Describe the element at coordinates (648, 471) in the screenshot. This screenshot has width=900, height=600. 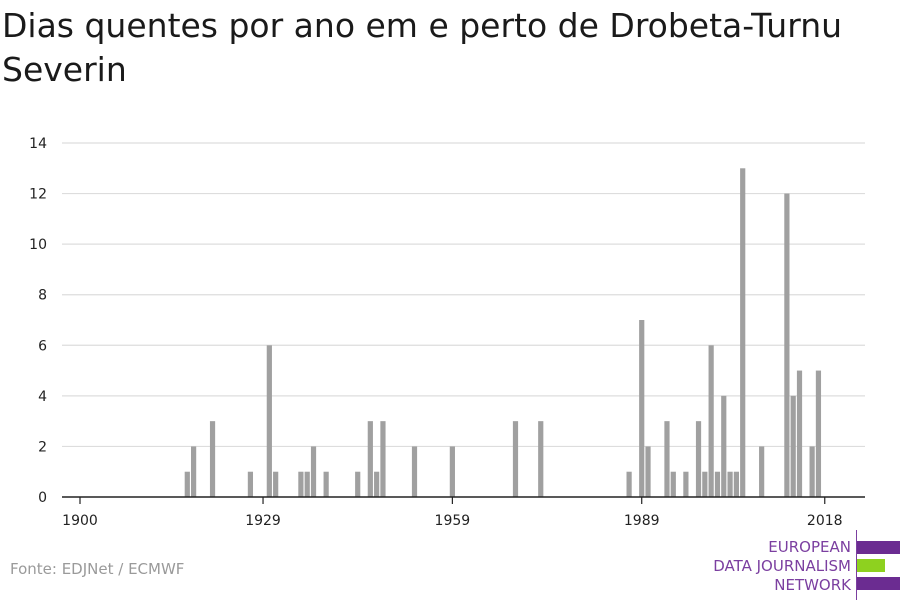
I see `bar-1990` at that location.